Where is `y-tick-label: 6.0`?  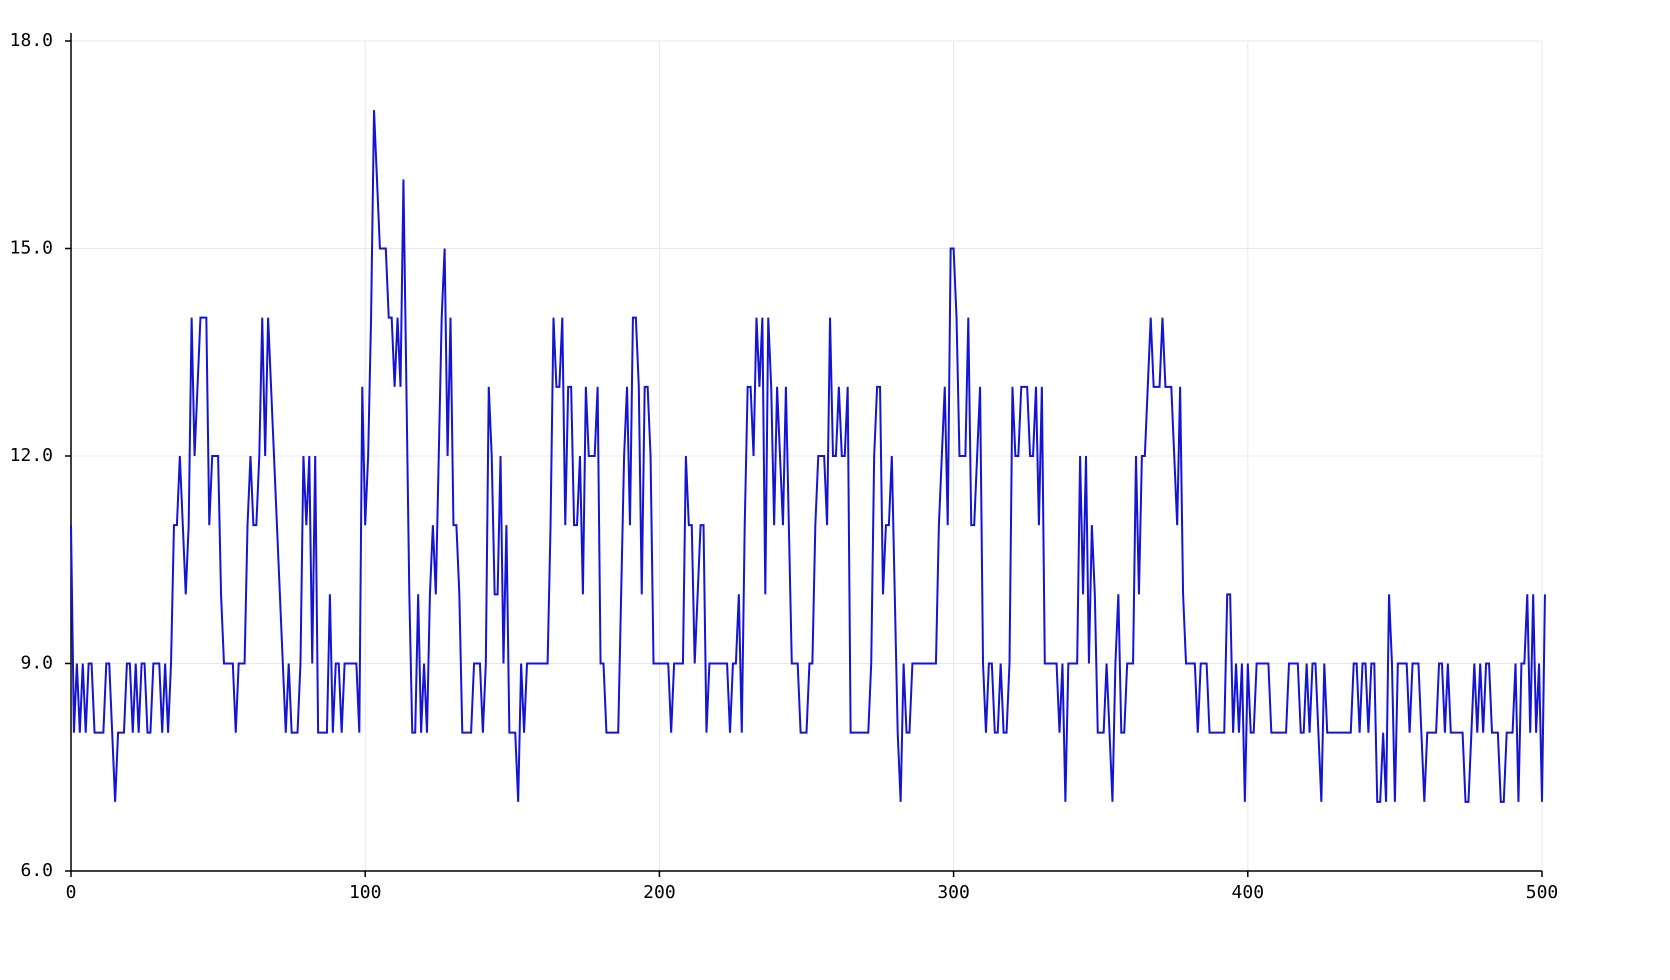 y-tick-label: 6.0 is located at coordinates (36, 870).